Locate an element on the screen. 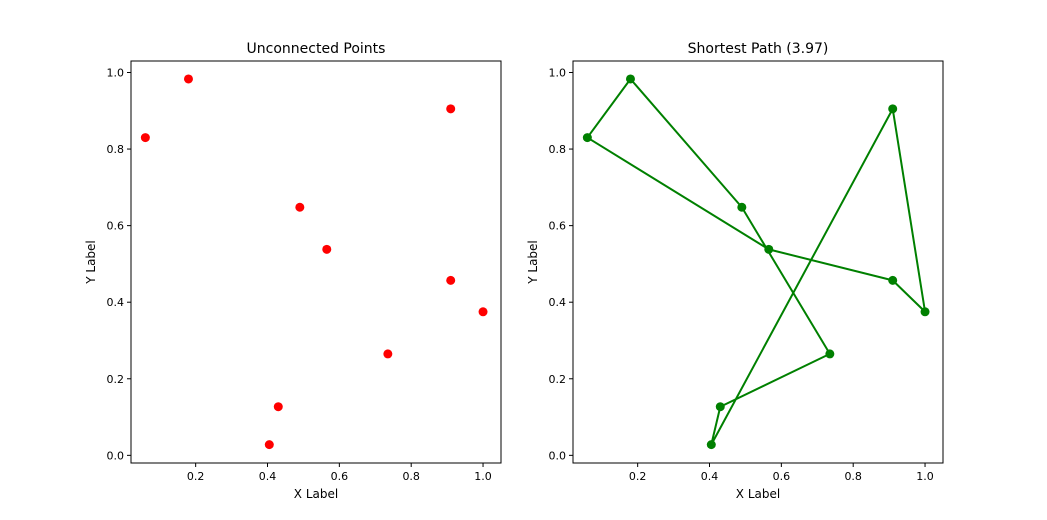 The image size is (1047, 520). path-plot-y-tick-label: 0.2 is located at coordinates (558, 379).